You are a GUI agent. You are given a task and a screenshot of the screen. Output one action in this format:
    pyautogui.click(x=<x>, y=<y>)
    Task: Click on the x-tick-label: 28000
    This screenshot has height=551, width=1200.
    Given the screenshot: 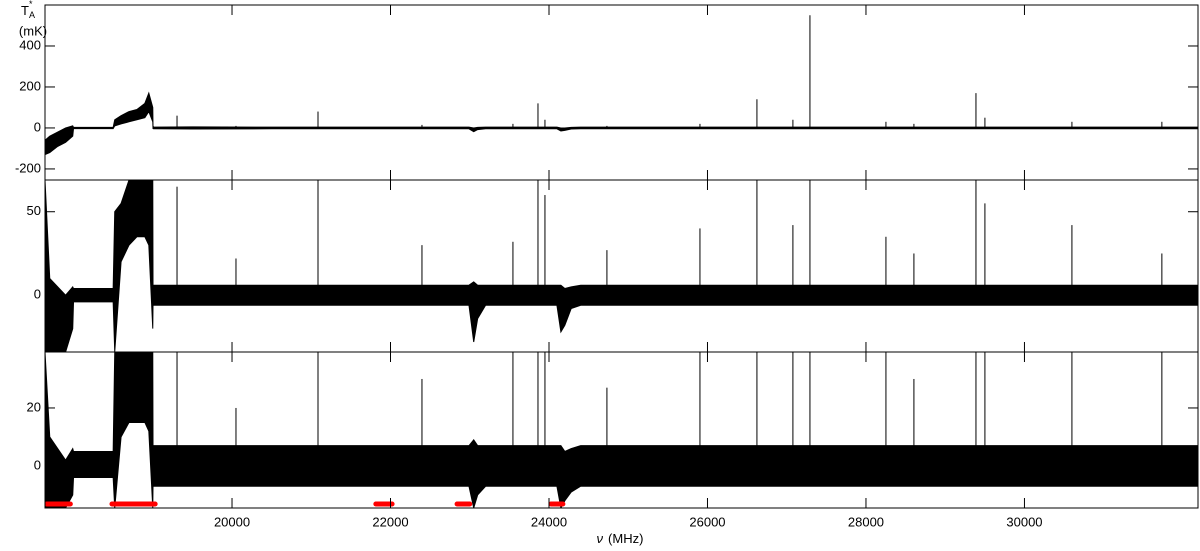 What is the action you would take?
    pyautogui.click(x=866, y=521)
    